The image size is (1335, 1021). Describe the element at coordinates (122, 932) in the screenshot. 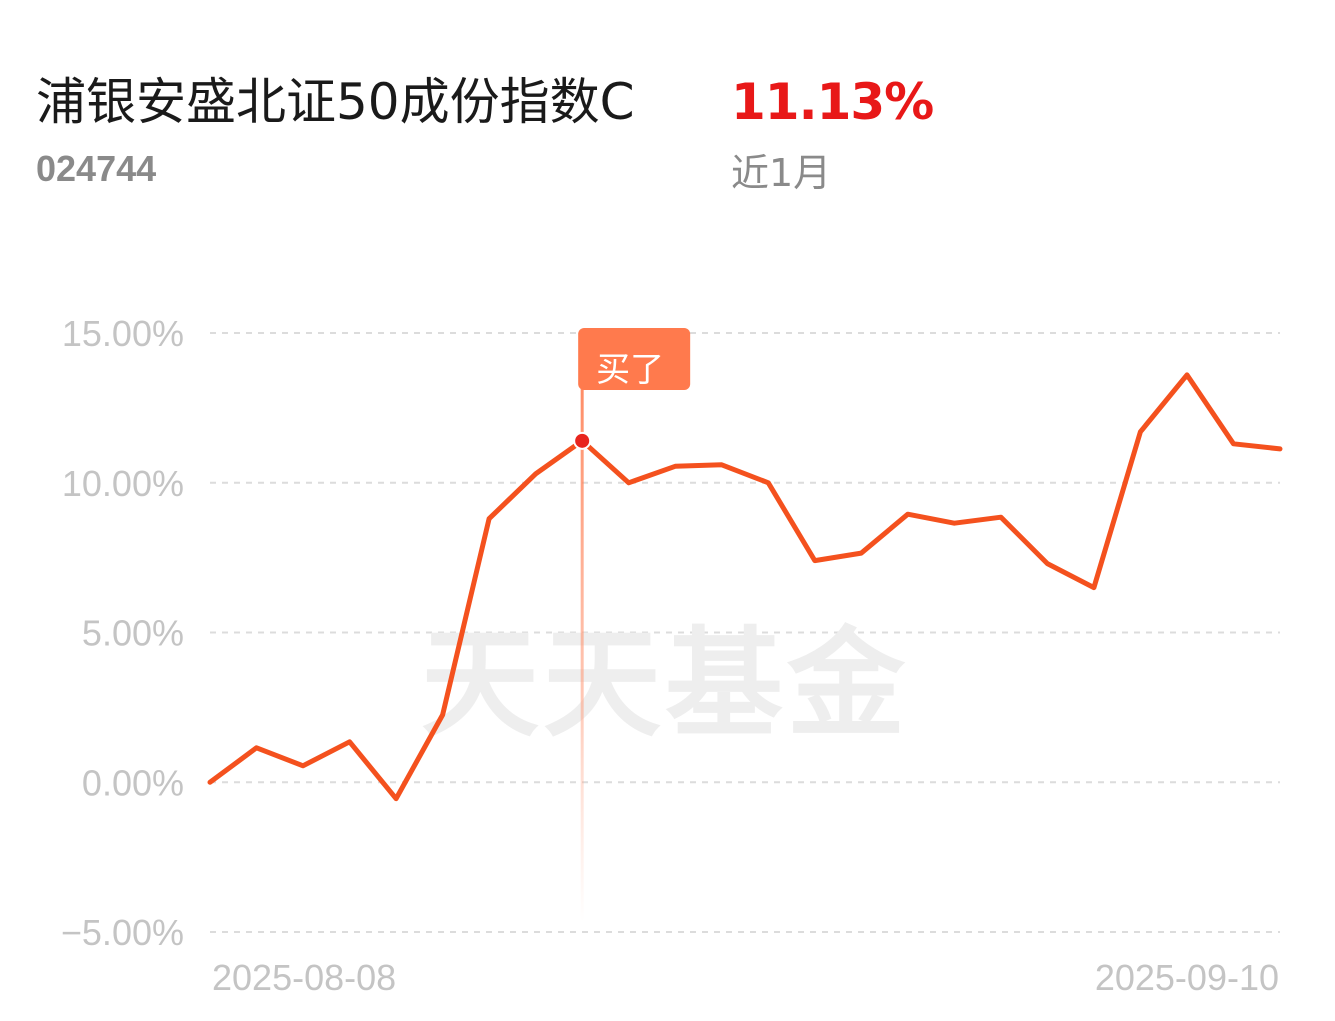

I see `y-tick-label: −5.00%` at that location.